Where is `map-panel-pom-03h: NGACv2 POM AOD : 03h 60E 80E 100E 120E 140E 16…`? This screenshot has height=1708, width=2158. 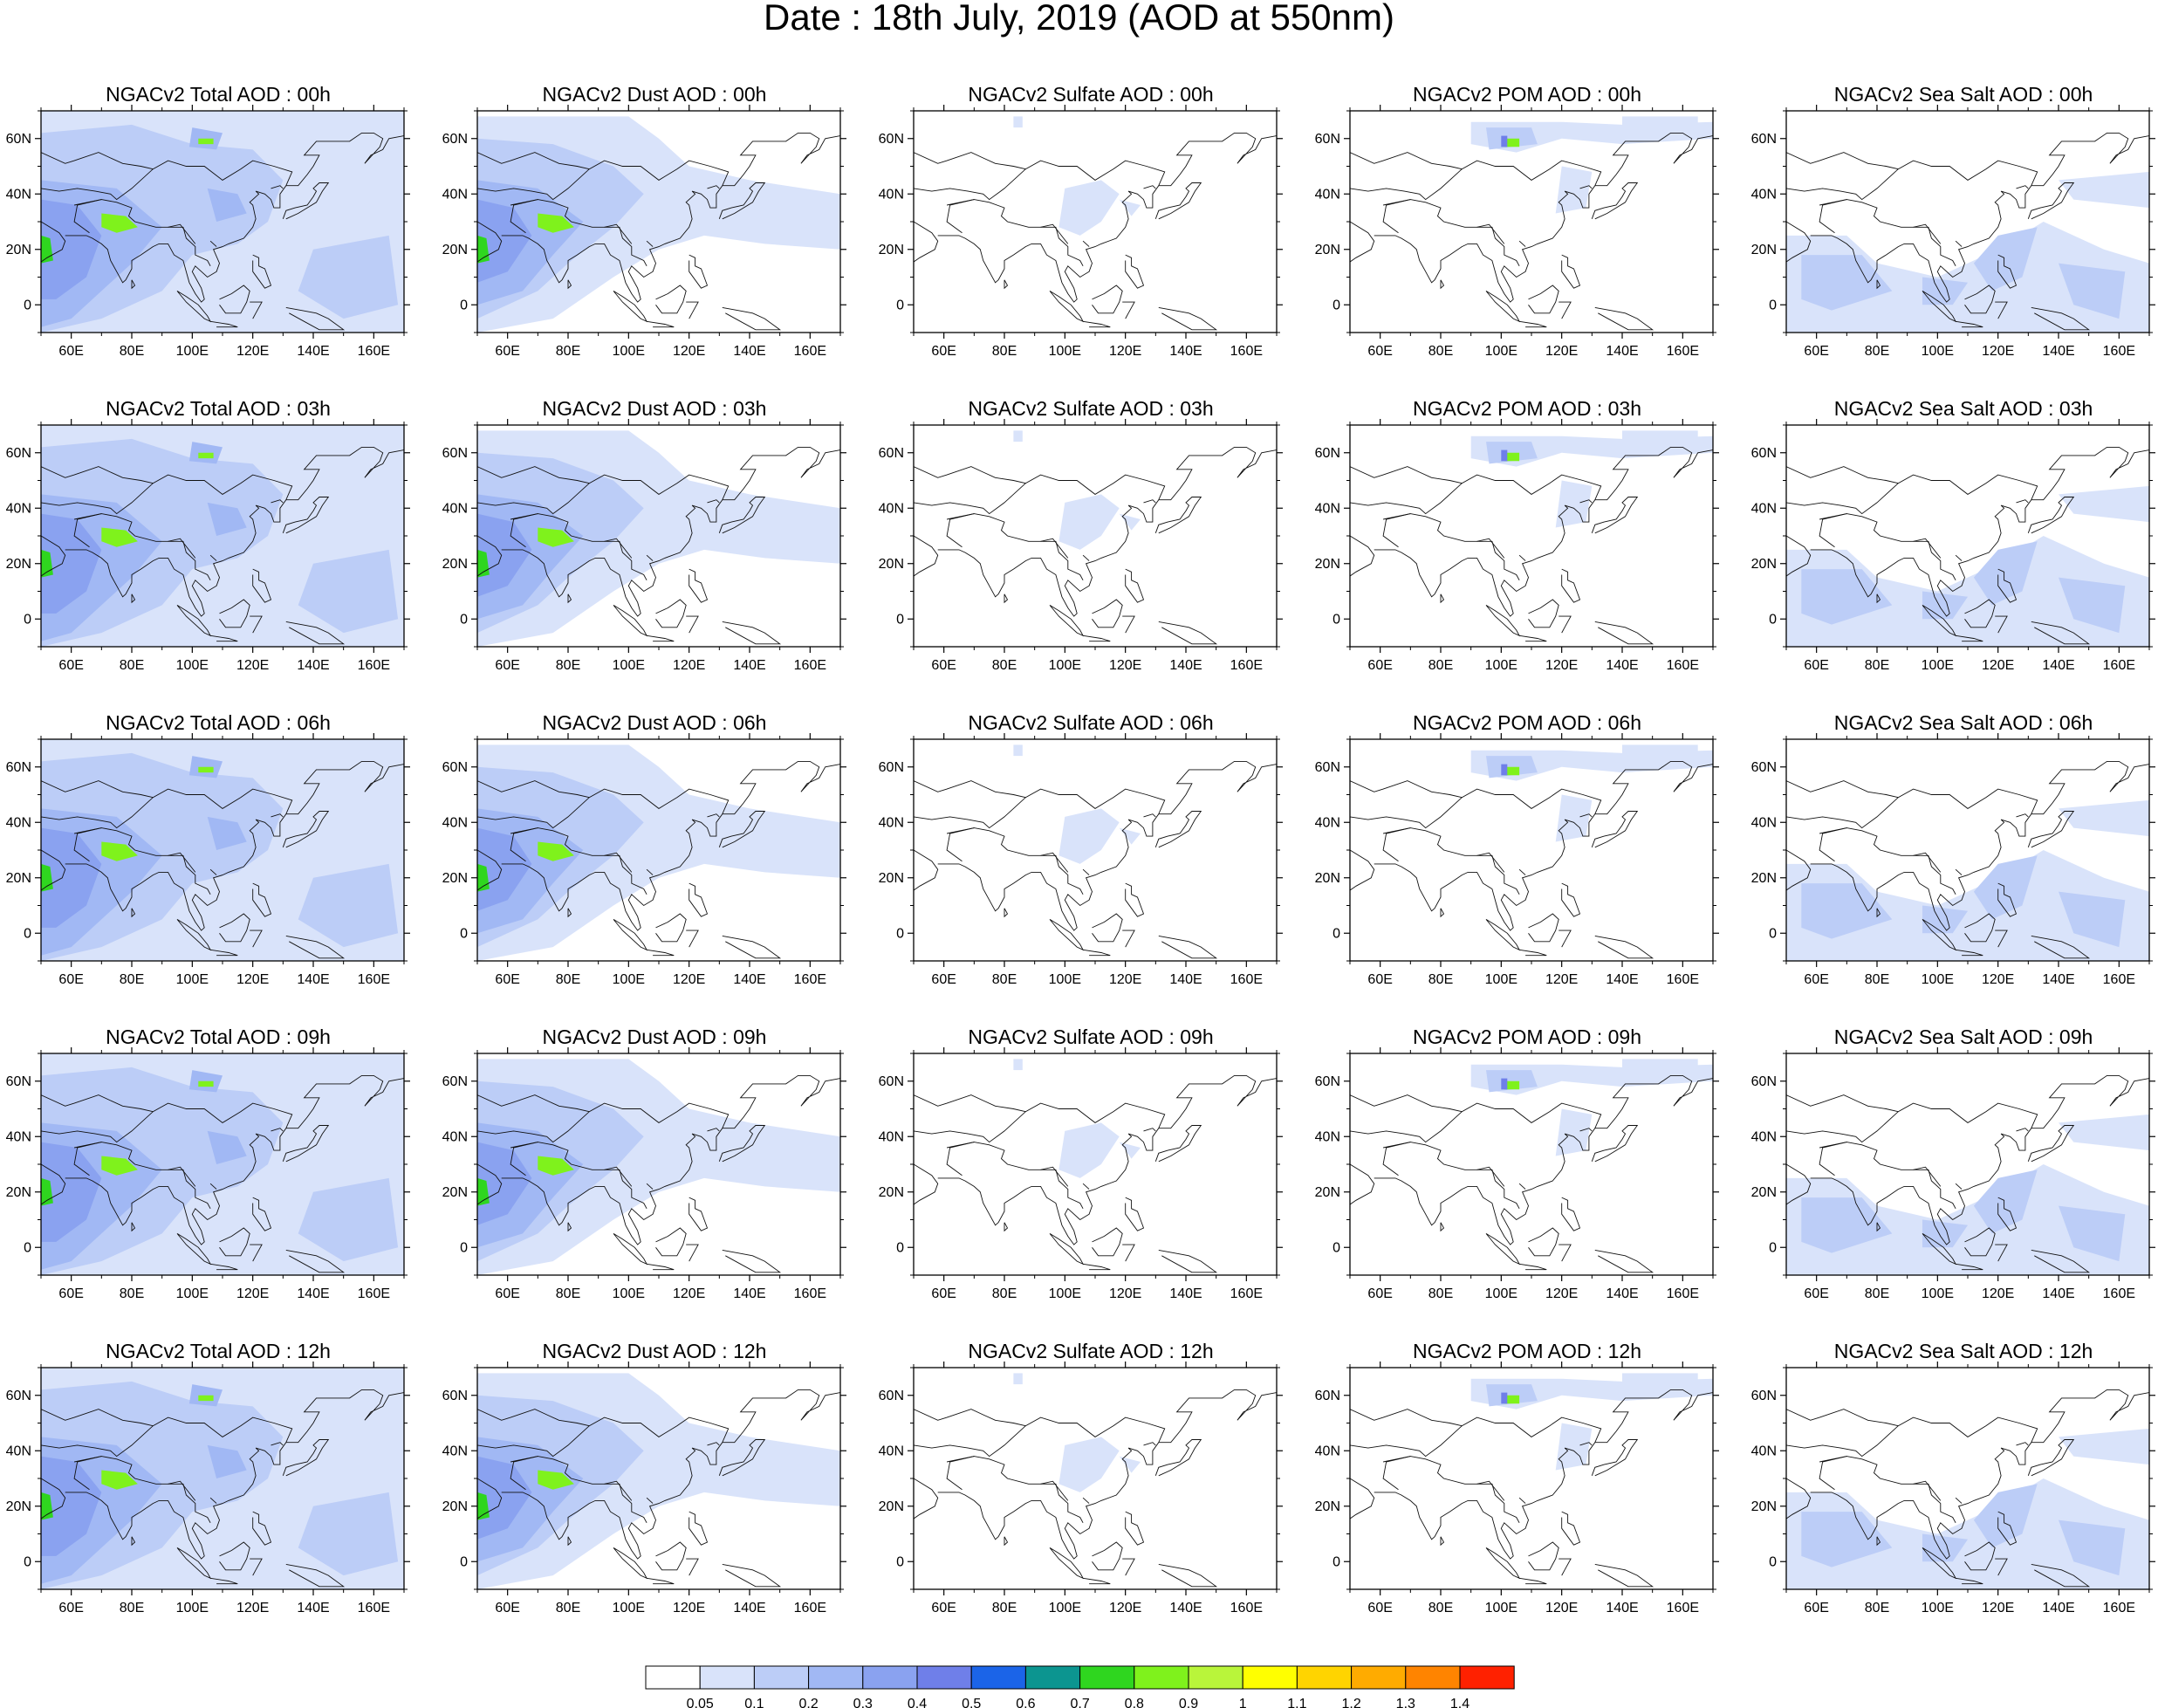
map-panel-pom-03h: NGACv2 POM AOD : 03h 60E 80E 100E 120E 140E 16… is located at coordinates (1527, 554).